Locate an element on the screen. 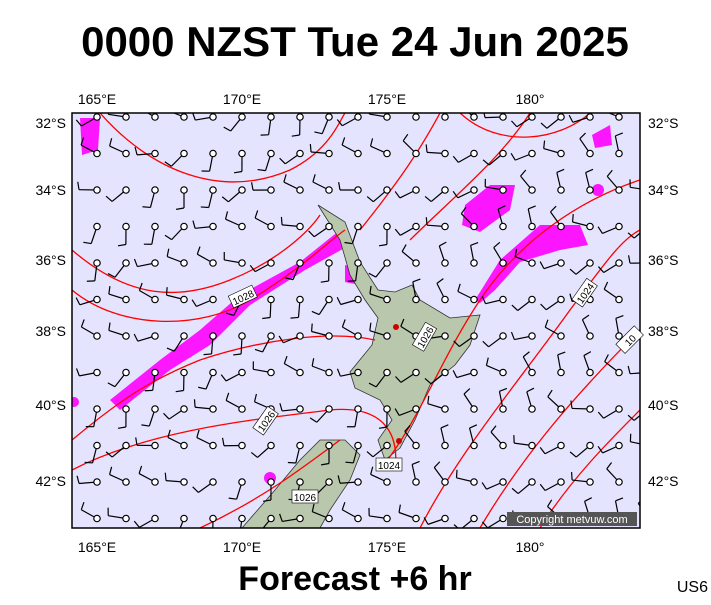  title: 0000 NZST Tue 24 Jun 2025 is located at coordinates (355, 41).